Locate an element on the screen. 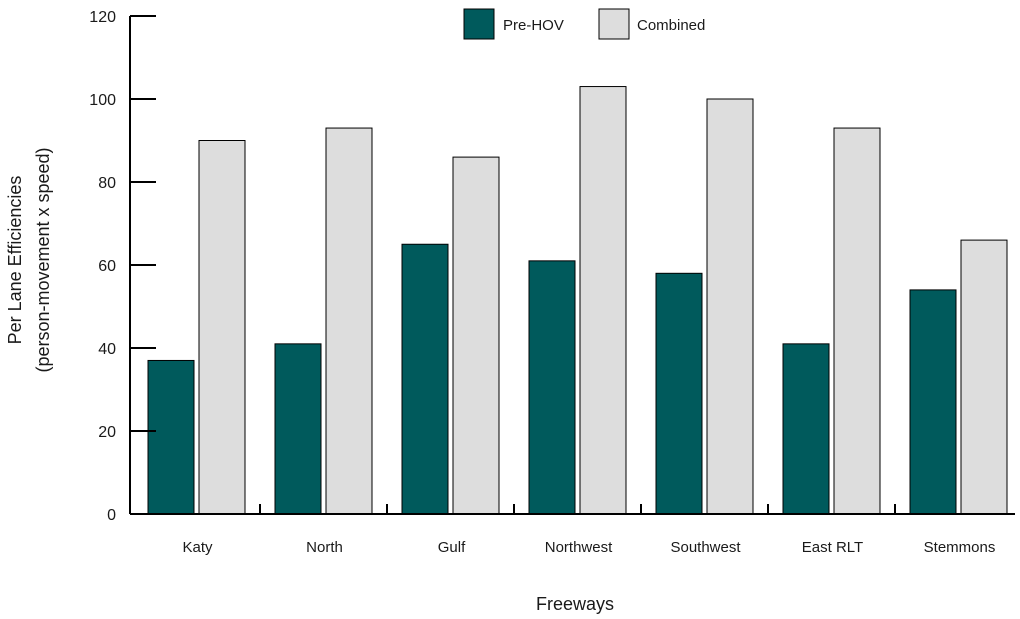 The image size is (1020, 619). legend-swatch-combined is located at coordinates (614, 24).